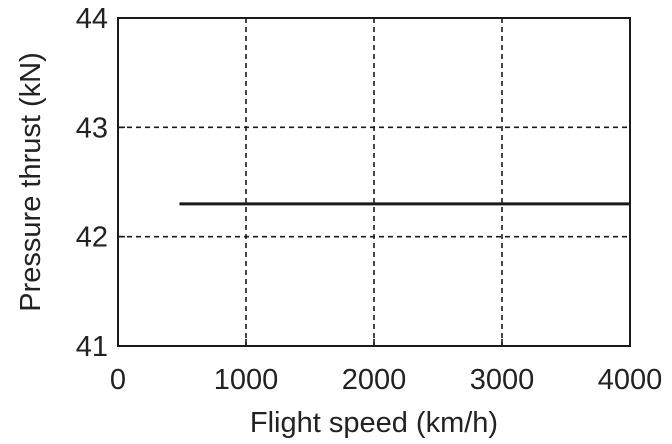 The width and height of the screenshot is (672, 444). I want to click on y-tick-label-42: 42, so click(92, 238).